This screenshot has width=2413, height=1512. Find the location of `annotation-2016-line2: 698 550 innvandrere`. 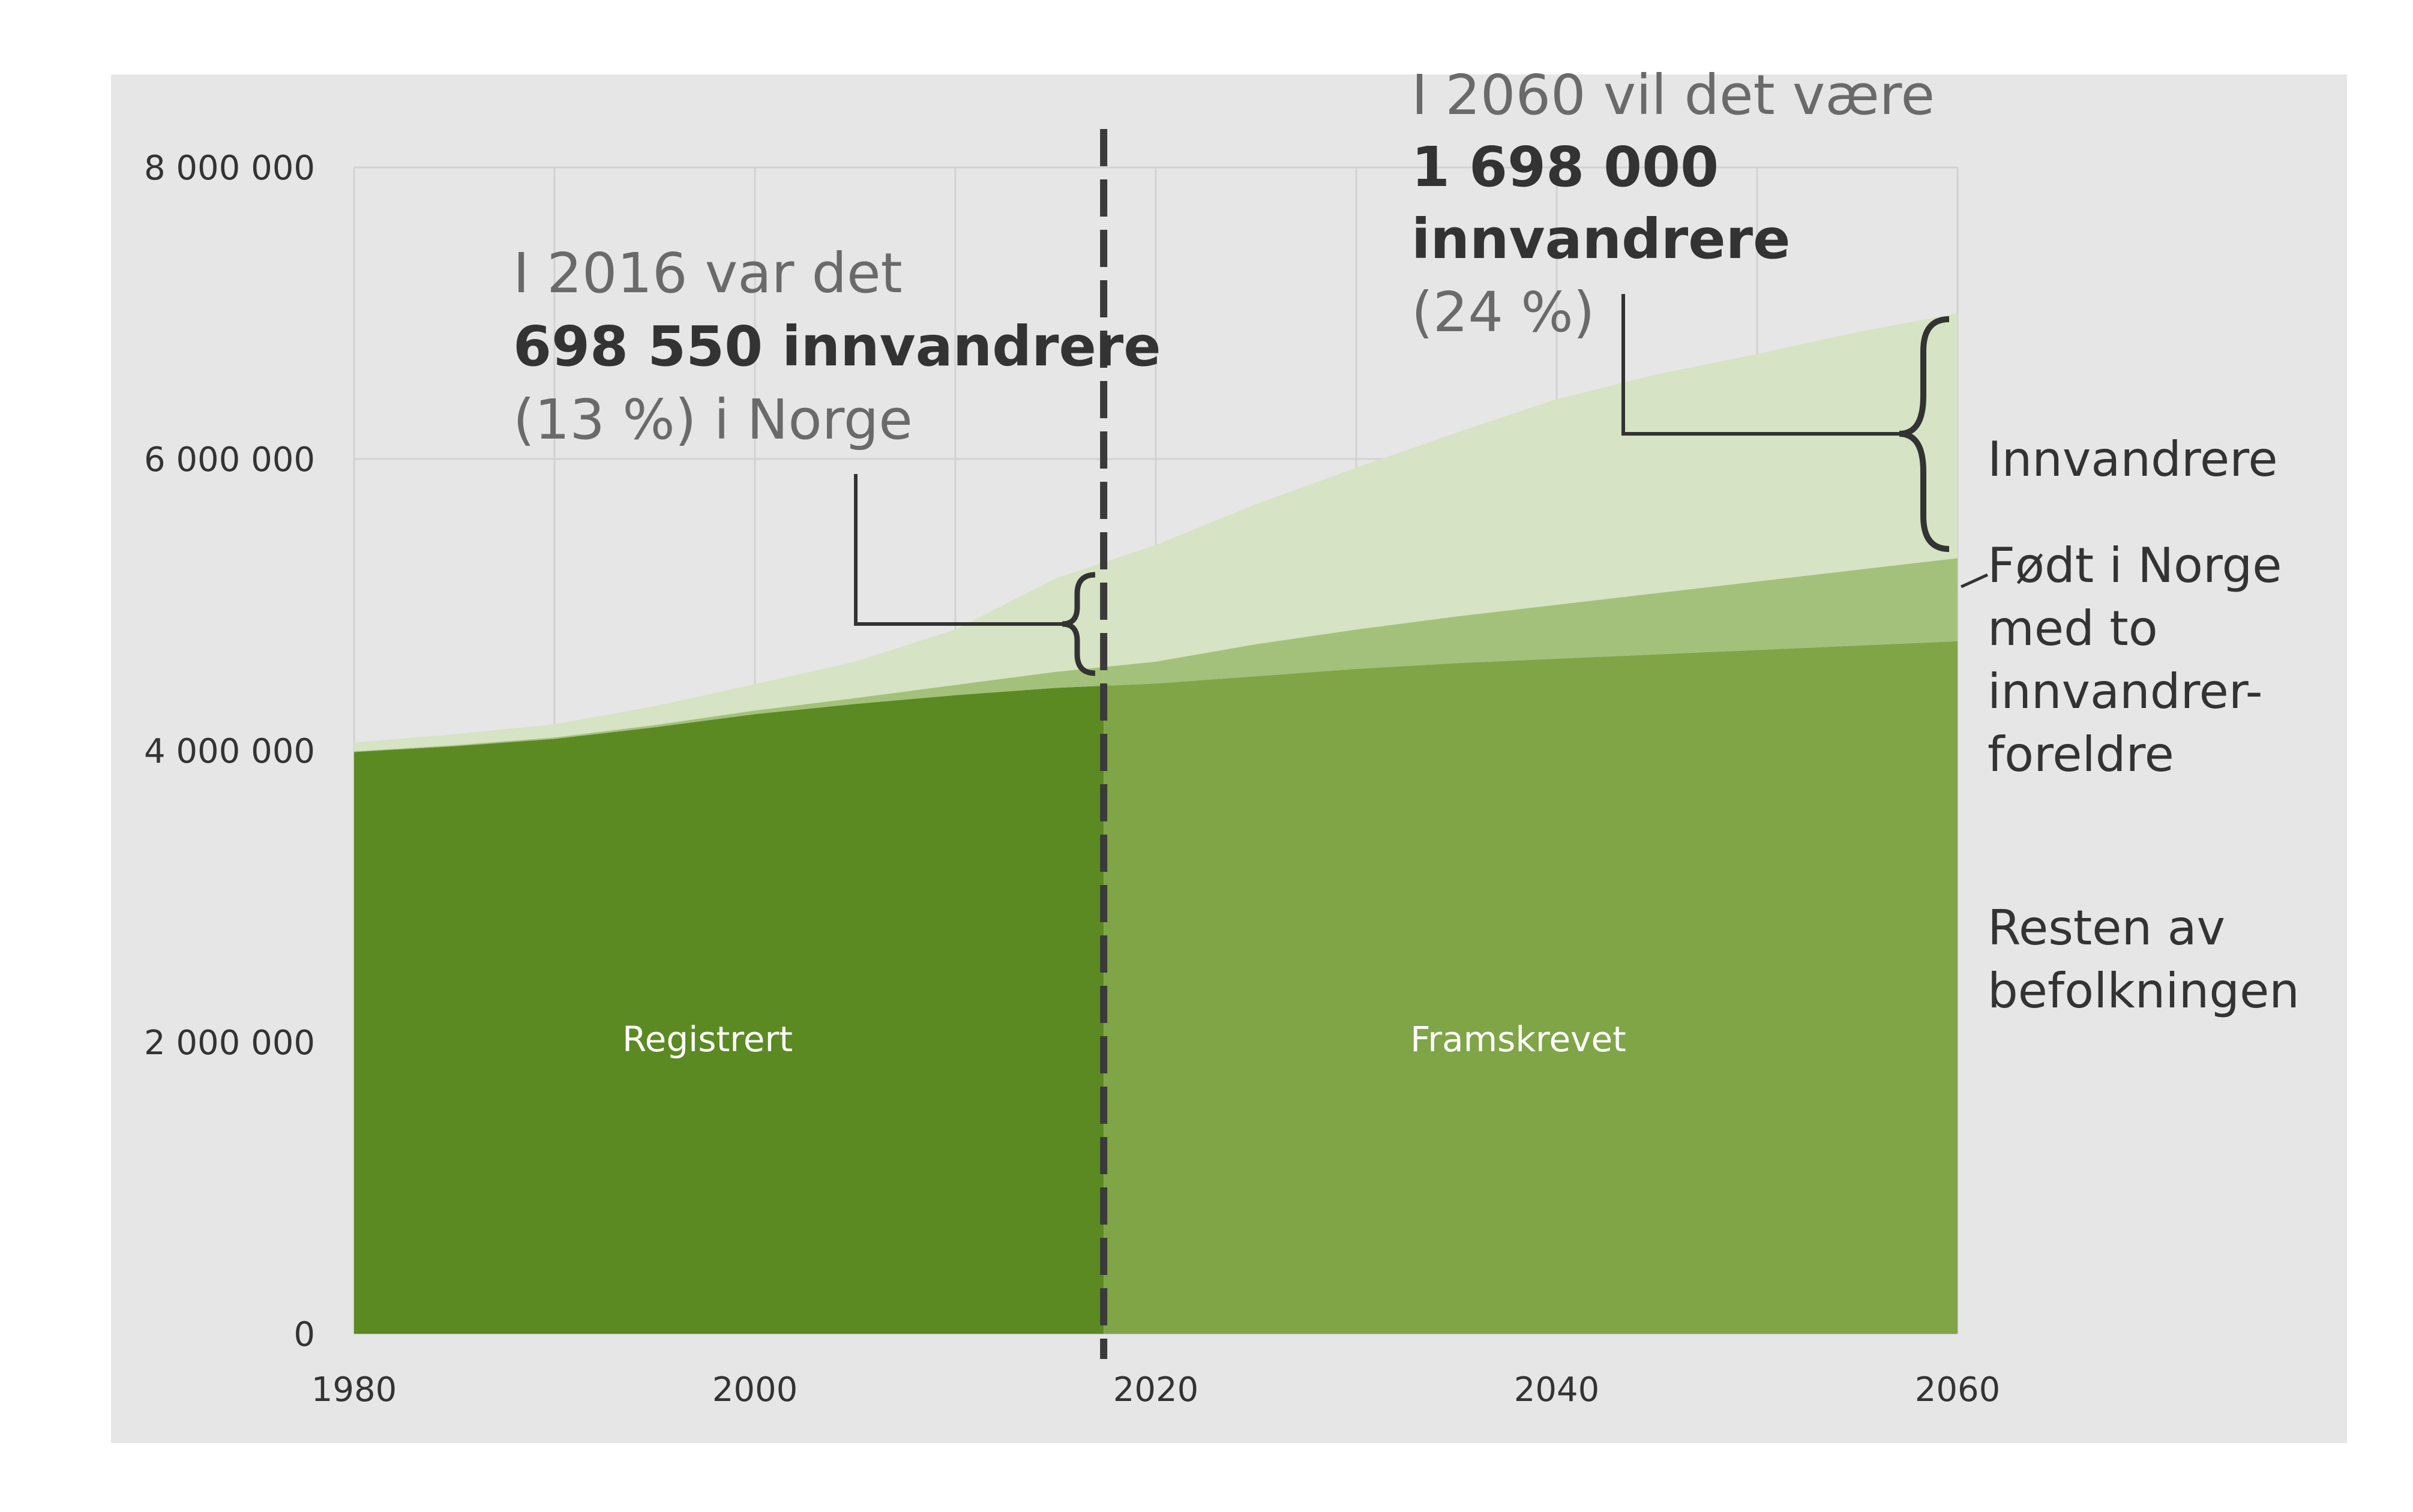

annotation-2016-line2: 698 550 innvandrere is located at coordinates (837, 346).